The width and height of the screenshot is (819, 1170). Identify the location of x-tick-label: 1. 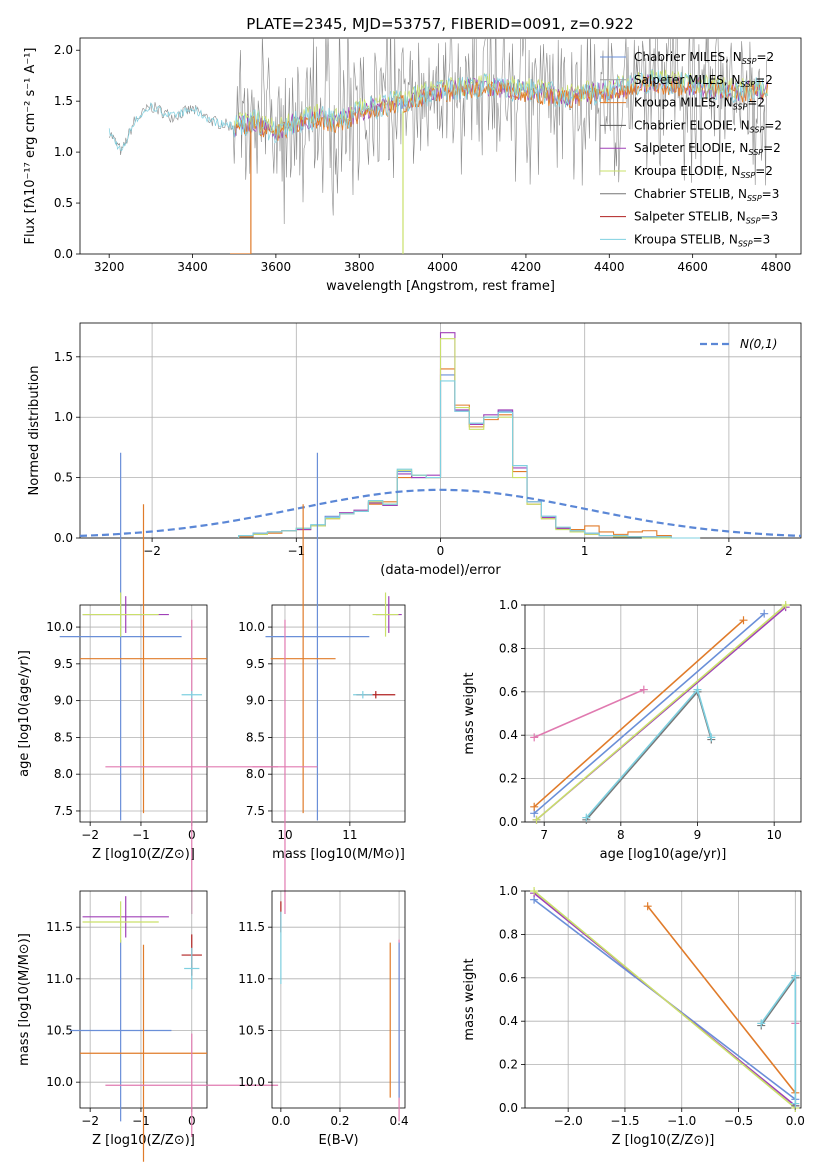
(585, 551).